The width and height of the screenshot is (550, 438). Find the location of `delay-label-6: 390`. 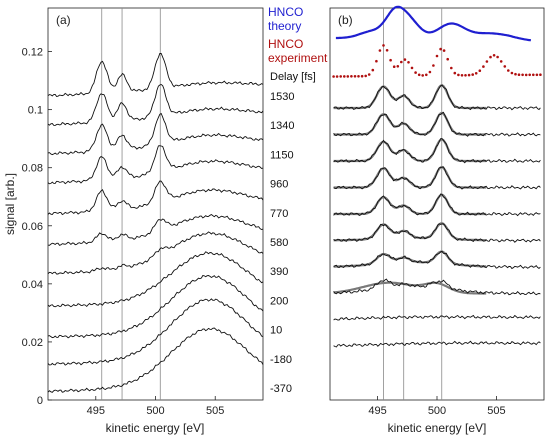

delay-label-6: 390 is located at coordinates (279, 272).